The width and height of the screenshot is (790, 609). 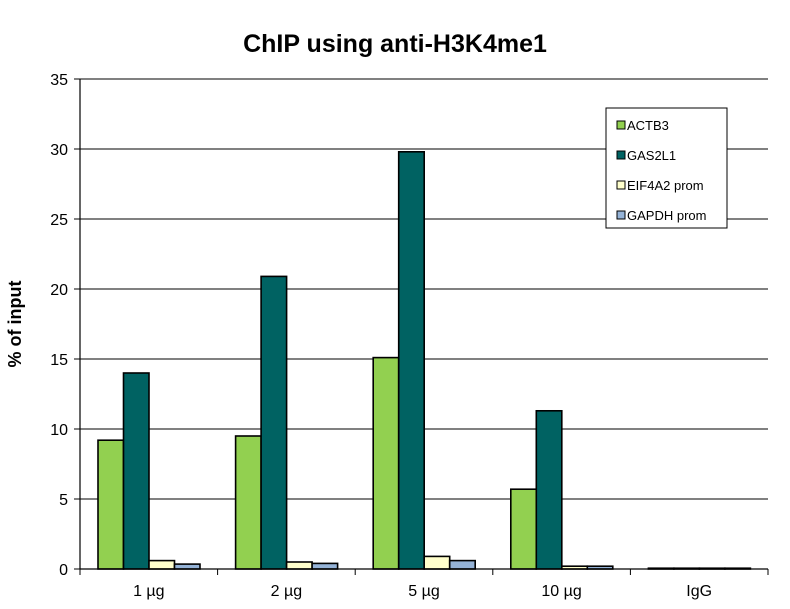 I want to click on legend: ACTB3 GAS2L1 EIF4A2 prom GAPDH prom, so click(x=666, y=168).